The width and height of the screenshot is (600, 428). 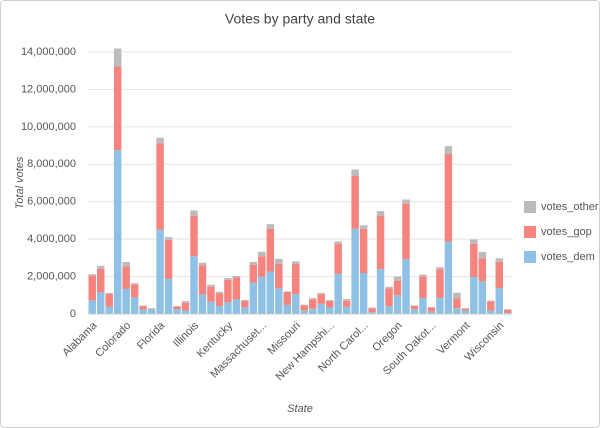 I want to click on x-axis-title: State, so click(x=300, y=409).